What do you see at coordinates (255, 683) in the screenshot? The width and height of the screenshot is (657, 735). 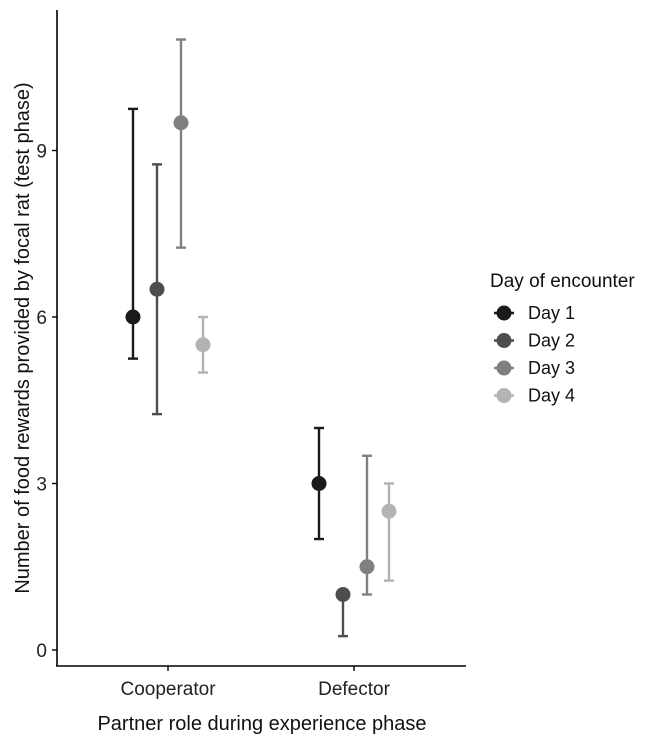 I see `x-axis-ticks: Cooperator Defector` at bounding box center [255, 683].